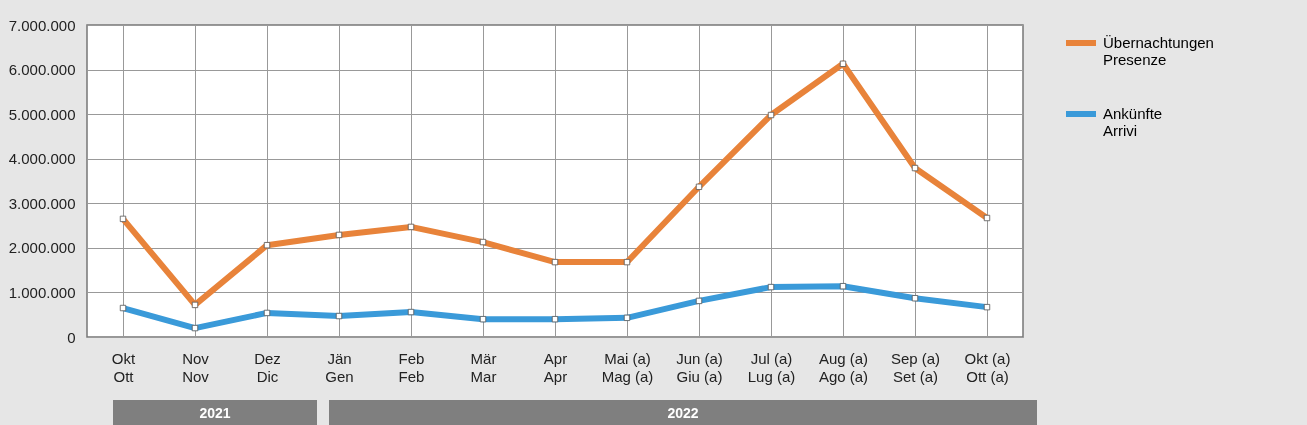 The height and width of the screenshot is (425, 1307). What do you see at coordinates (267, 367) in the screenshot?
I see `x-tick-label: Dez Dic` at bounding box center [267, 367].